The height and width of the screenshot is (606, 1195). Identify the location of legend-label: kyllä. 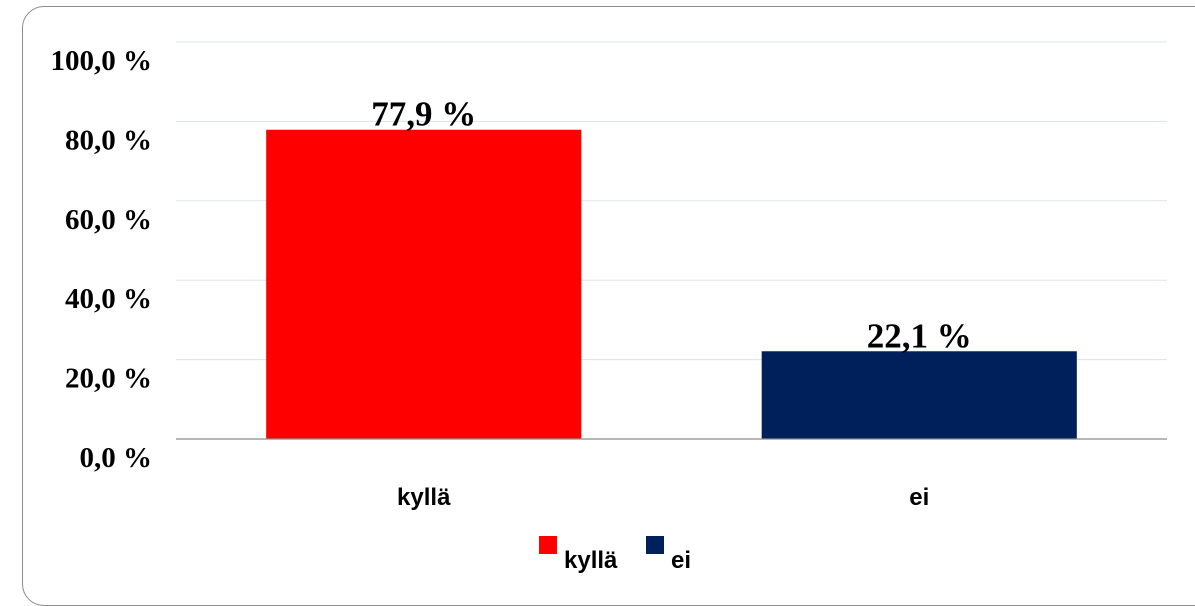
(591, 560).